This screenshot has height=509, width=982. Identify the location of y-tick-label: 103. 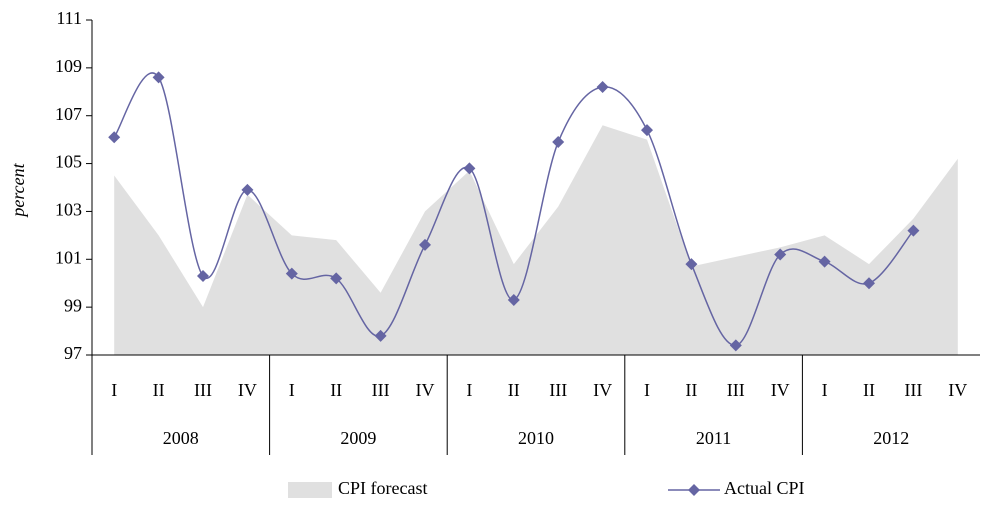
(68, 210).